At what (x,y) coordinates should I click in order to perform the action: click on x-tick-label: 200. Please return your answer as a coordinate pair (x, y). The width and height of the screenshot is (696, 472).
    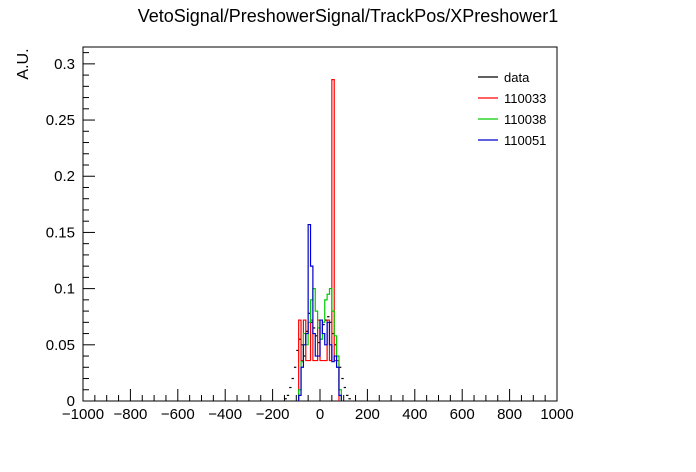
    Looking at the image, I should click on (367, 414).